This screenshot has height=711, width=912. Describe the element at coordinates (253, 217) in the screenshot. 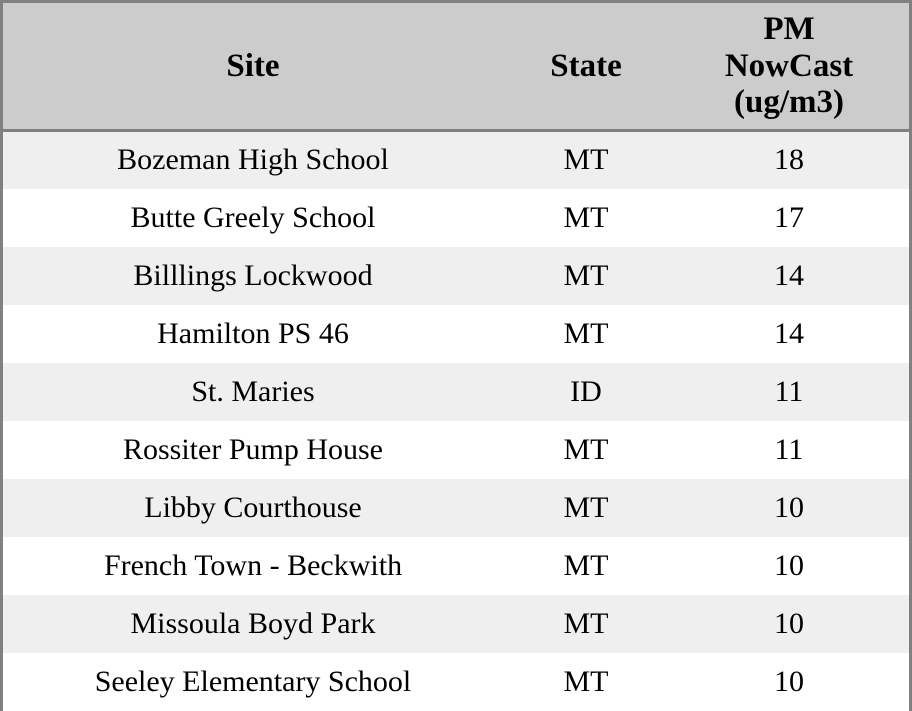

I see `cell-site: Butte Greely School` at that location.